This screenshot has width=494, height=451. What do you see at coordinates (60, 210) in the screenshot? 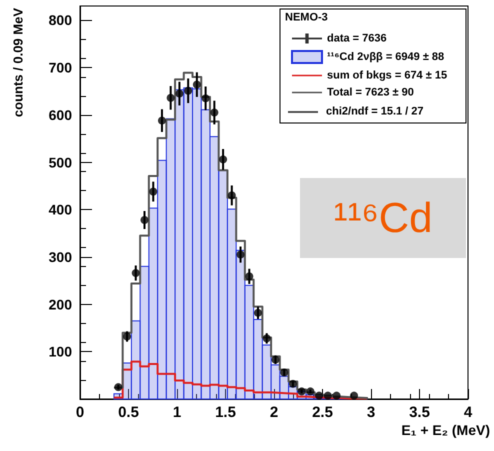
I see `y-tick-label: 400` at bounding box center [60, 210].